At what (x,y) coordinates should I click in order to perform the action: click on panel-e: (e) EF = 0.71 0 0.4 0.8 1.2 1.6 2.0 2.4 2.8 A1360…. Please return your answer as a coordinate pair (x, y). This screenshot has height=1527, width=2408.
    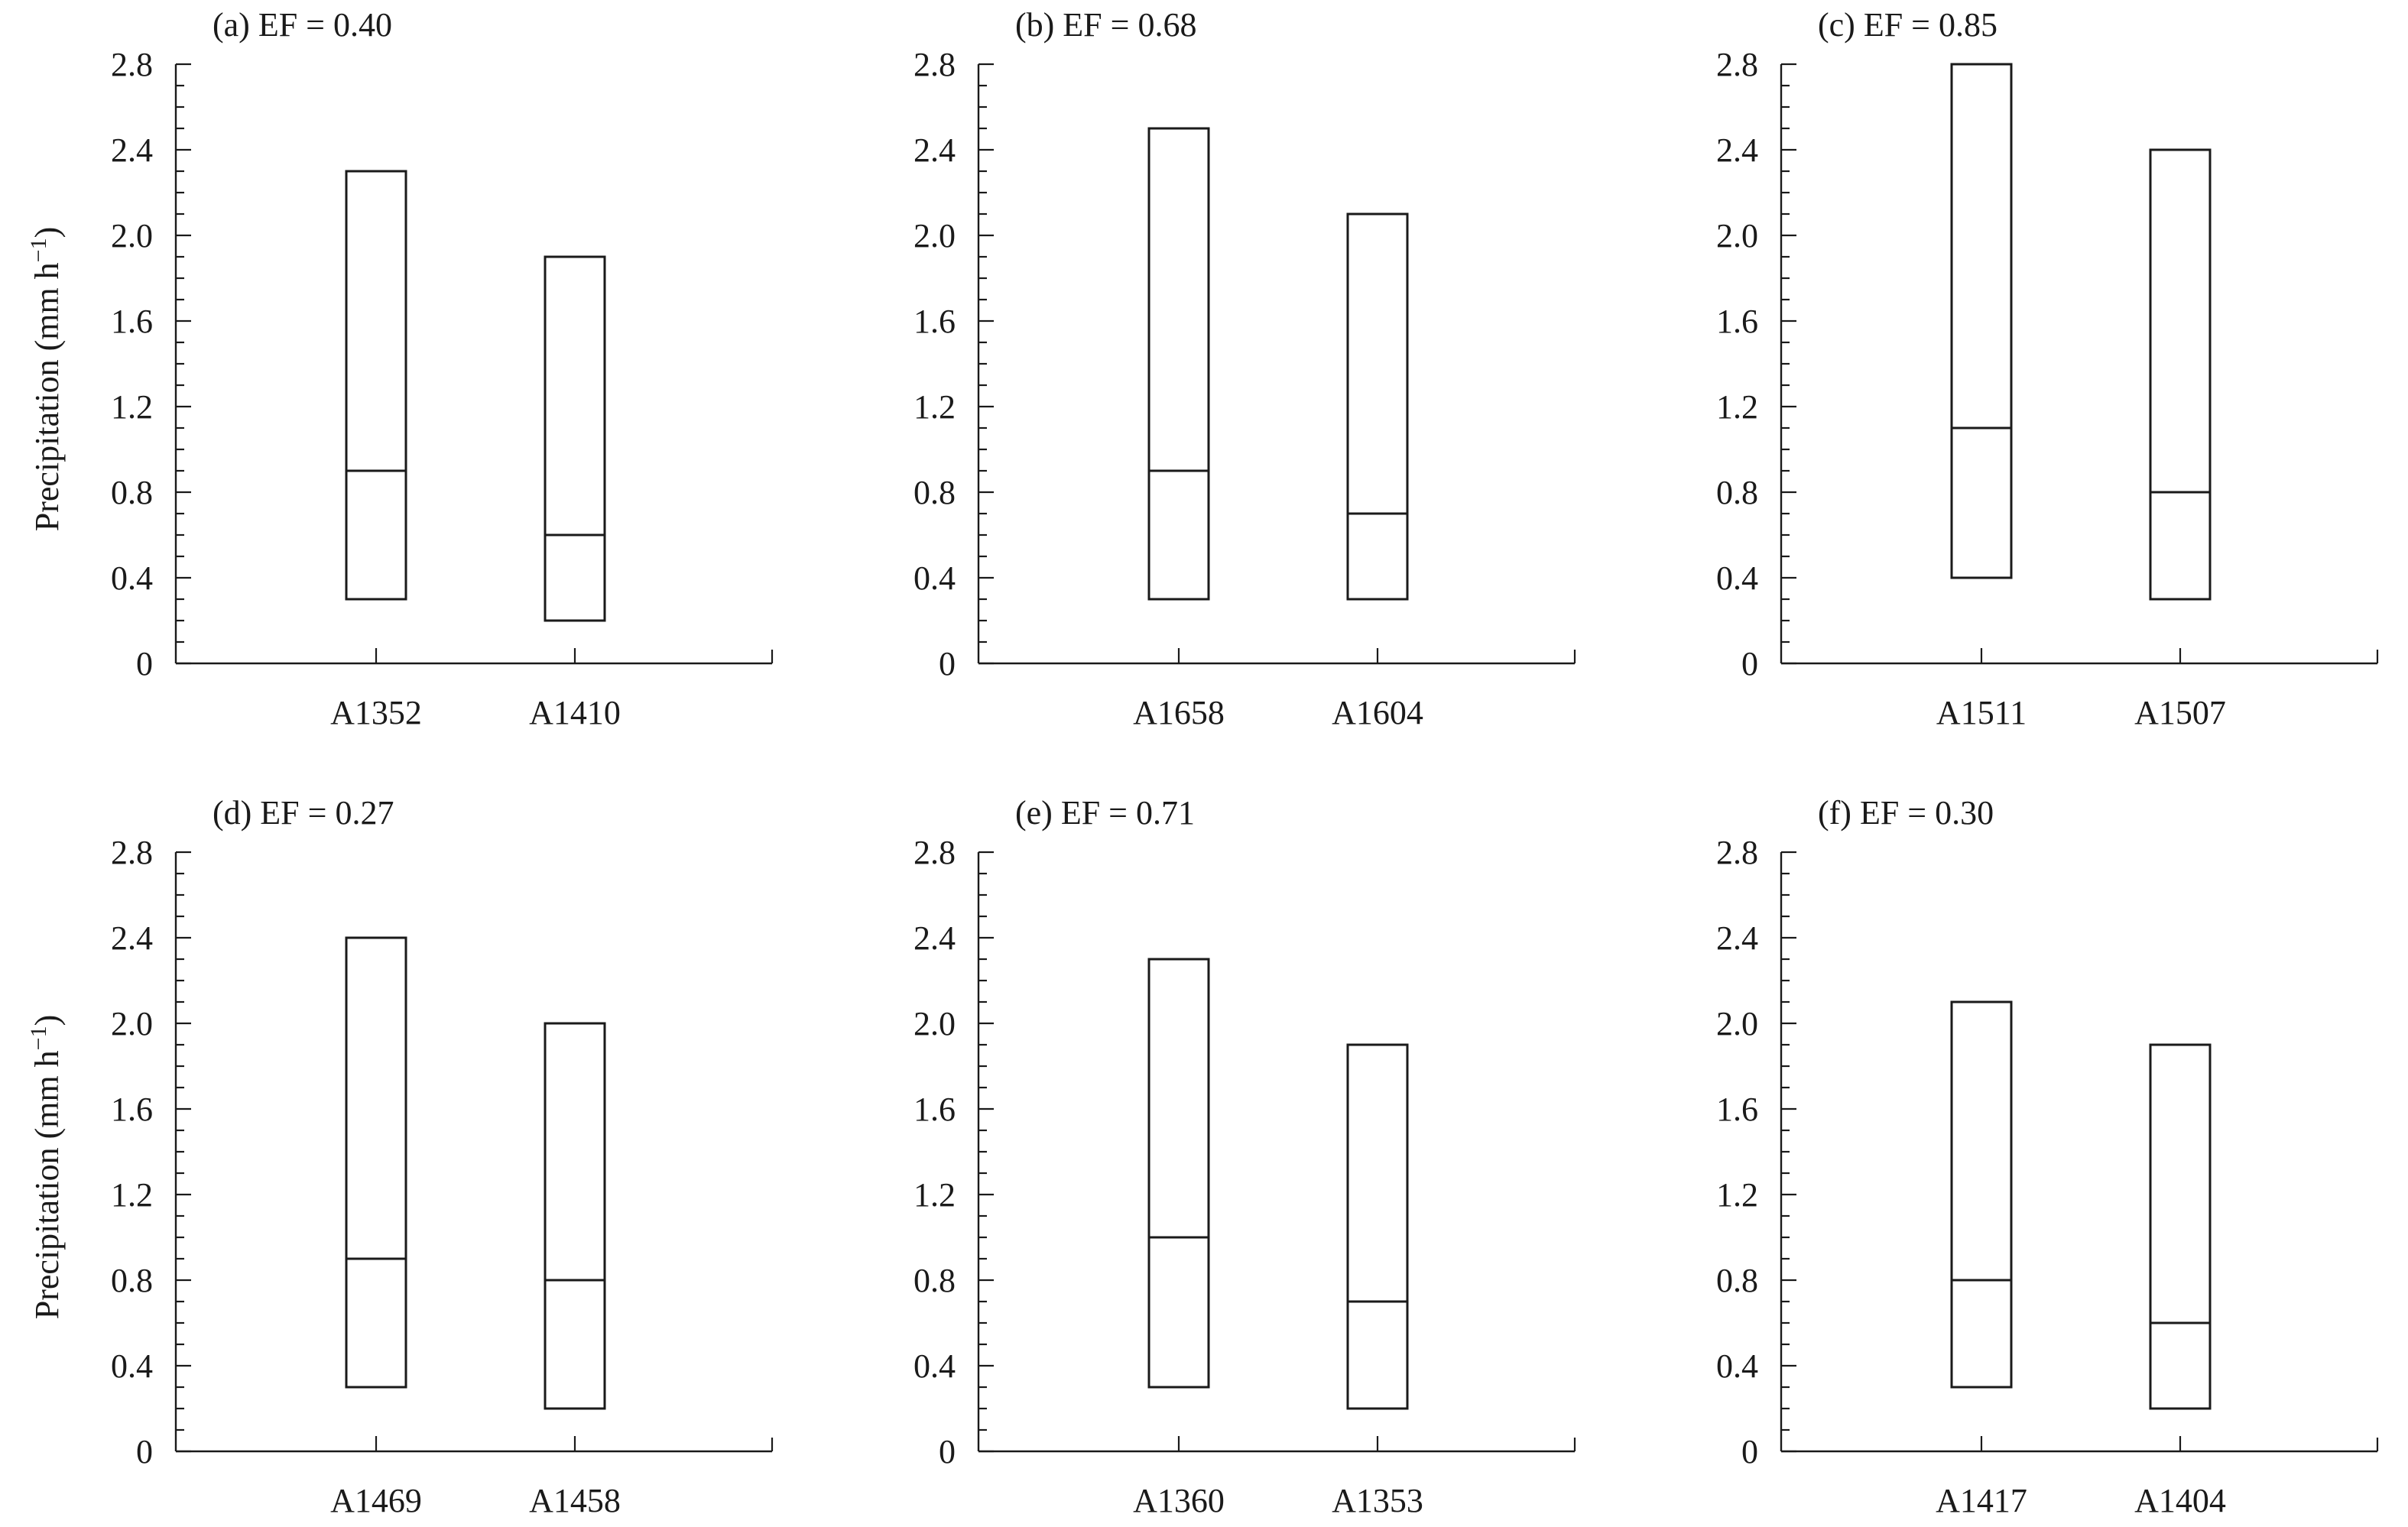
    Looking at the image, I should click on (1245, 1157).